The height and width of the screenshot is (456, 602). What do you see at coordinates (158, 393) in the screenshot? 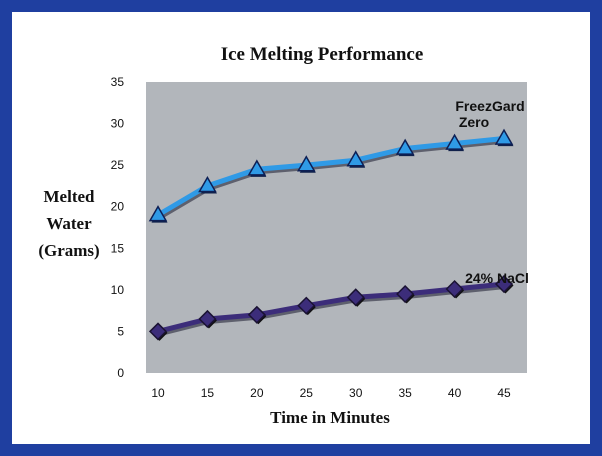
I see `x-tick-label: 10` at bounding box center [158, 393].